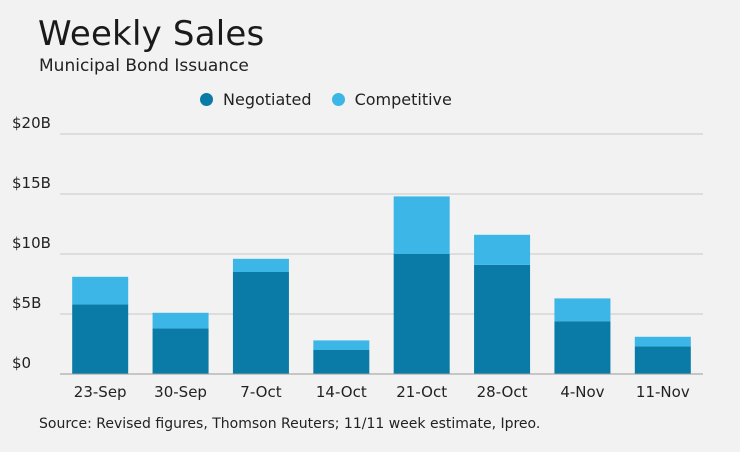  Describe the element at coordinates (403, 99) in the screenshot. I see `legend-label-competitive: Competitive` at that location.